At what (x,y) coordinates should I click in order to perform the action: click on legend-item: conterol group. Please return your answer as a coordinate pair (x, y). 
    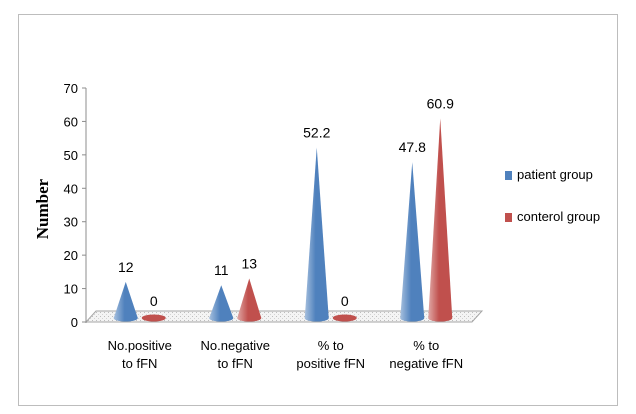
    Looking at the image, I should click on (552, 216).